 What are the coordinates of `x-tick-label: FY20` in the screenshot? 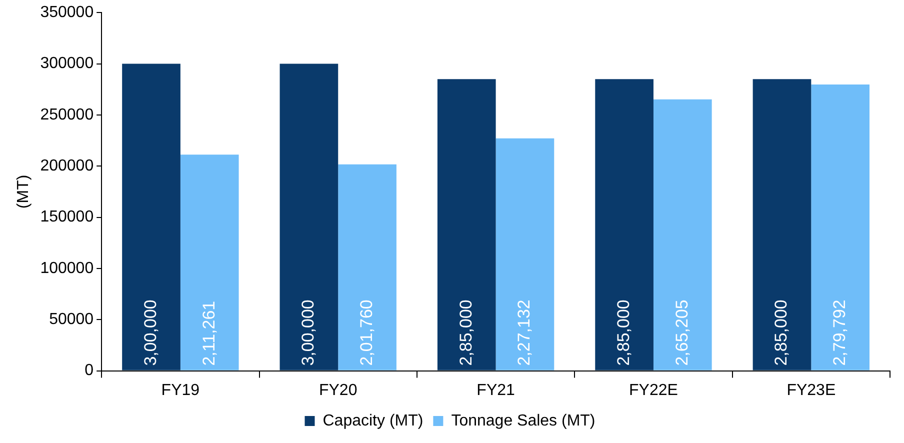 It's located at (338, 390).